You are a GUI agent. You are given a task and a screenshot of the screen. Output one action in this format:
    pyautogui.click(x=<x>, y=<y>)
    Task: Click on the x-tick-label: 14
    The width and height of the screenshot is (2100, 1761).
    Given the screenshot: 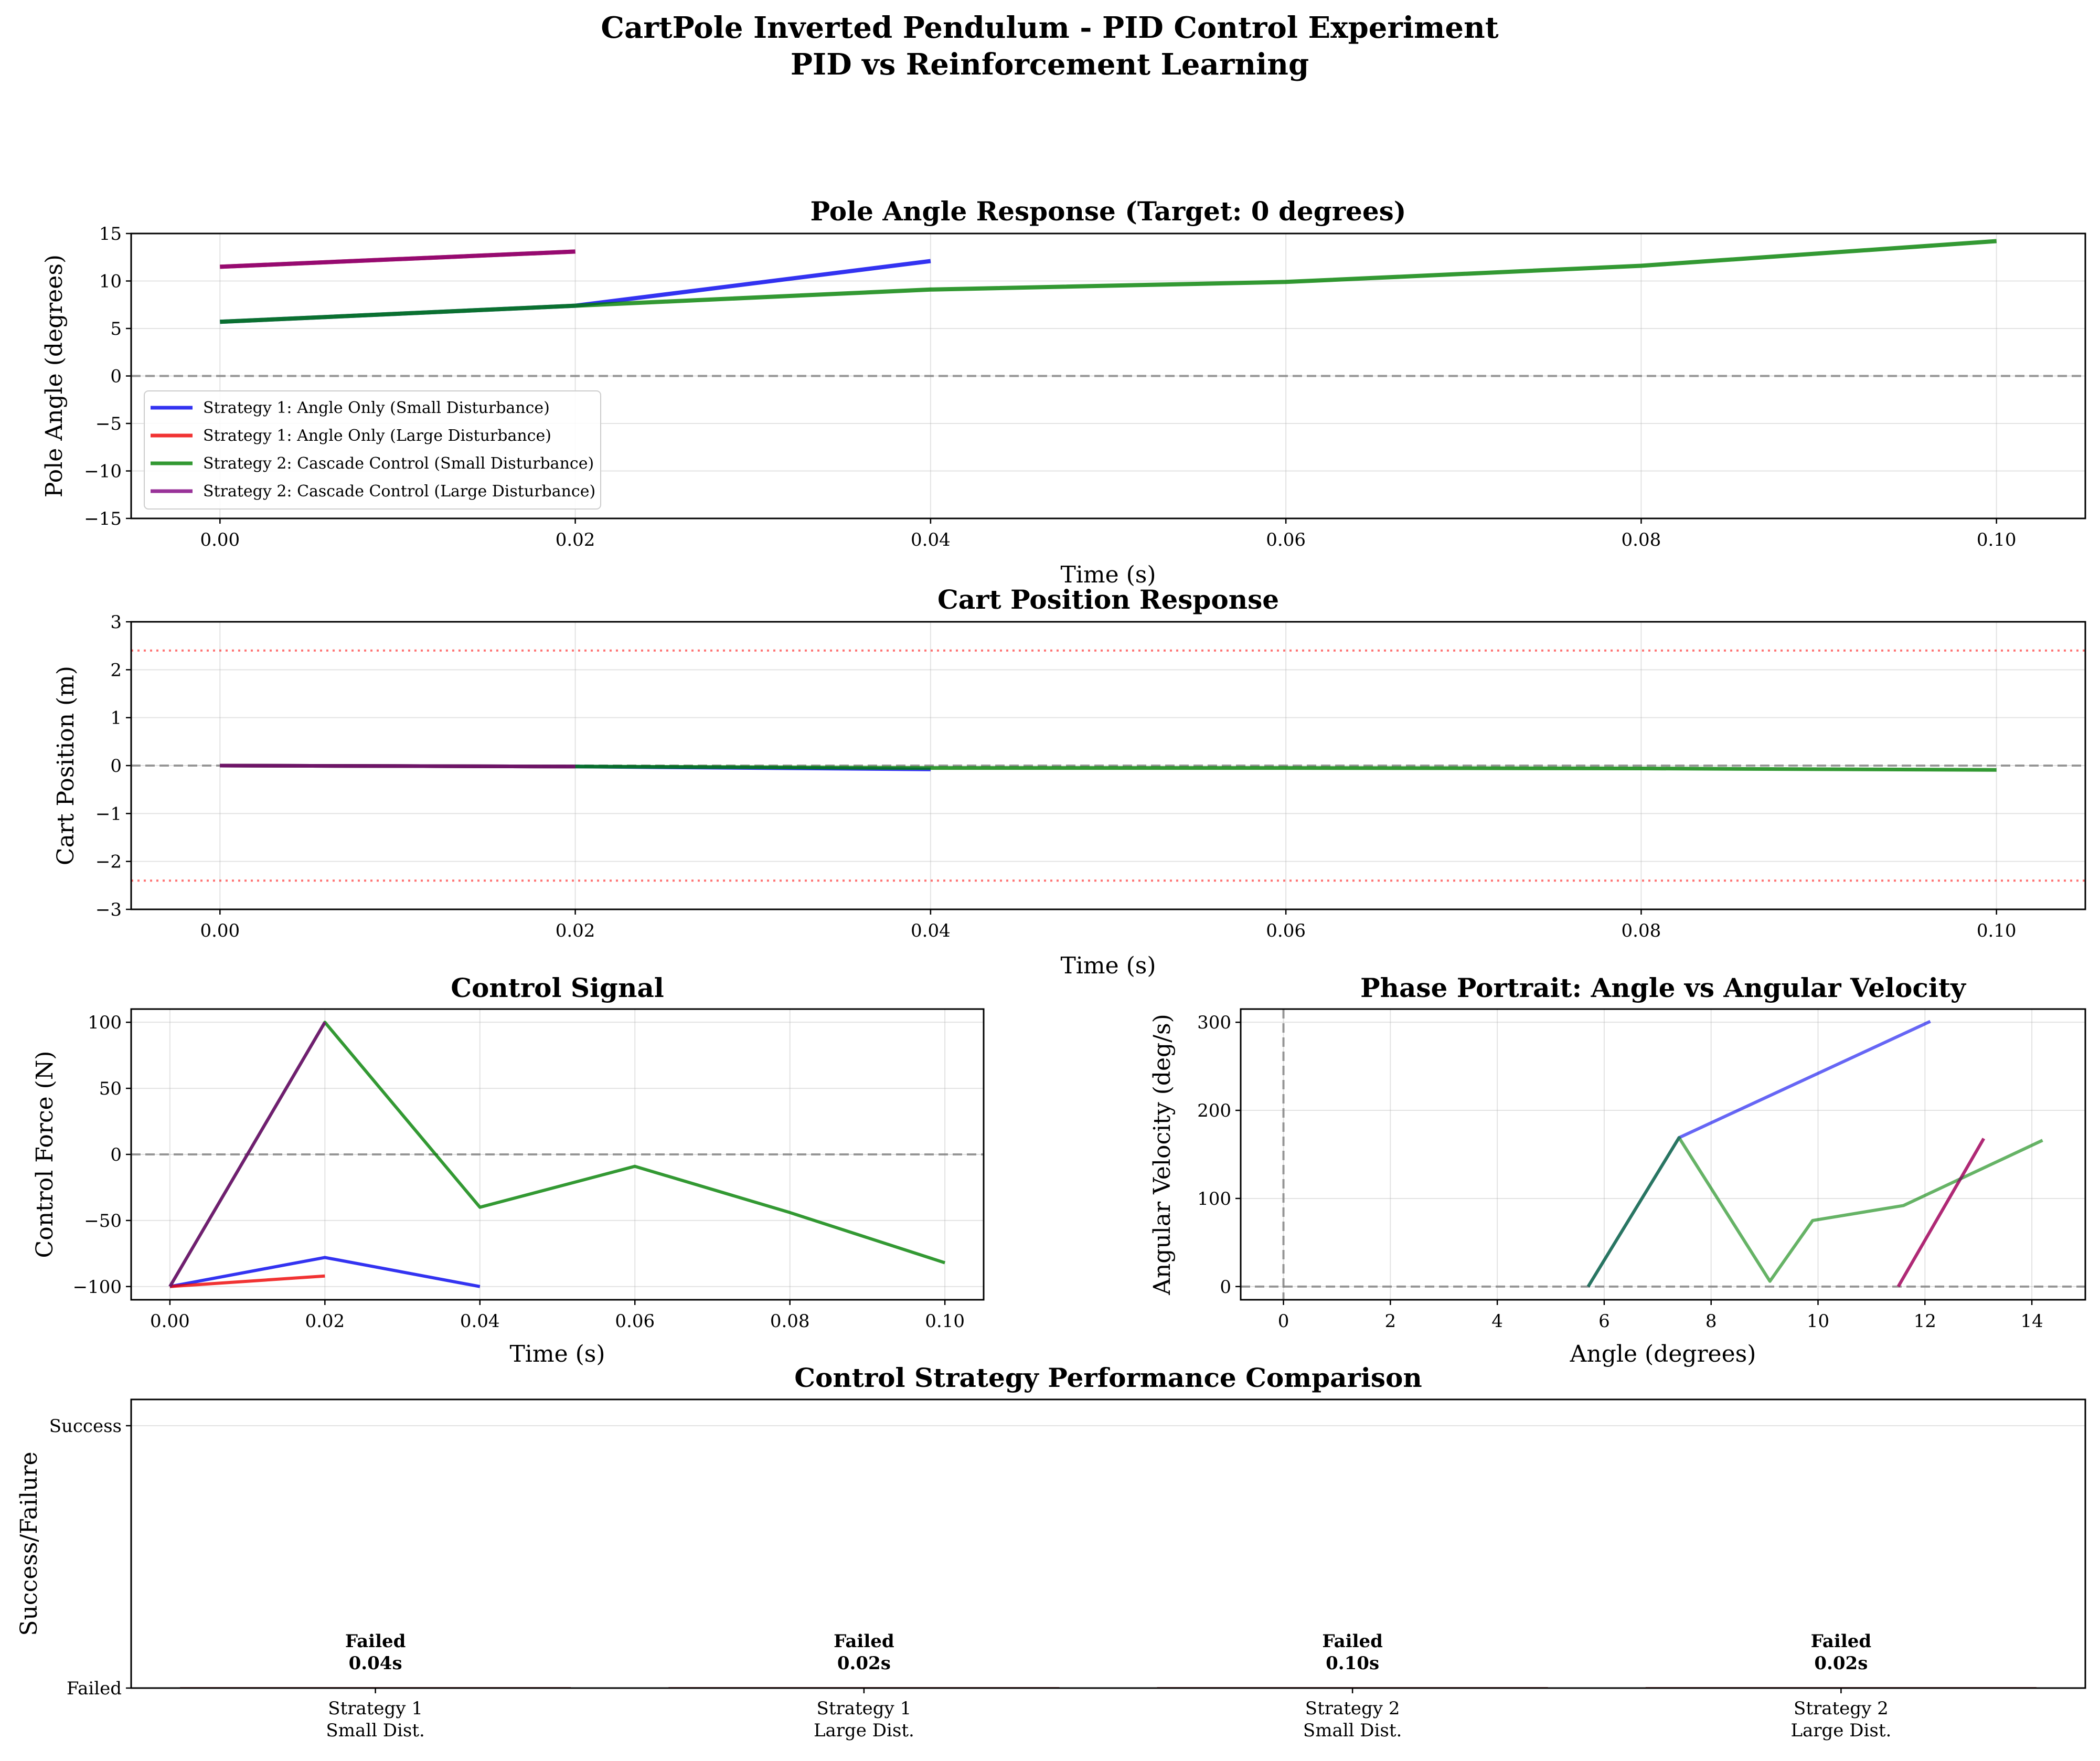 What is the action you would take?
    pyautogui.click(x=2032, y=1321)
    